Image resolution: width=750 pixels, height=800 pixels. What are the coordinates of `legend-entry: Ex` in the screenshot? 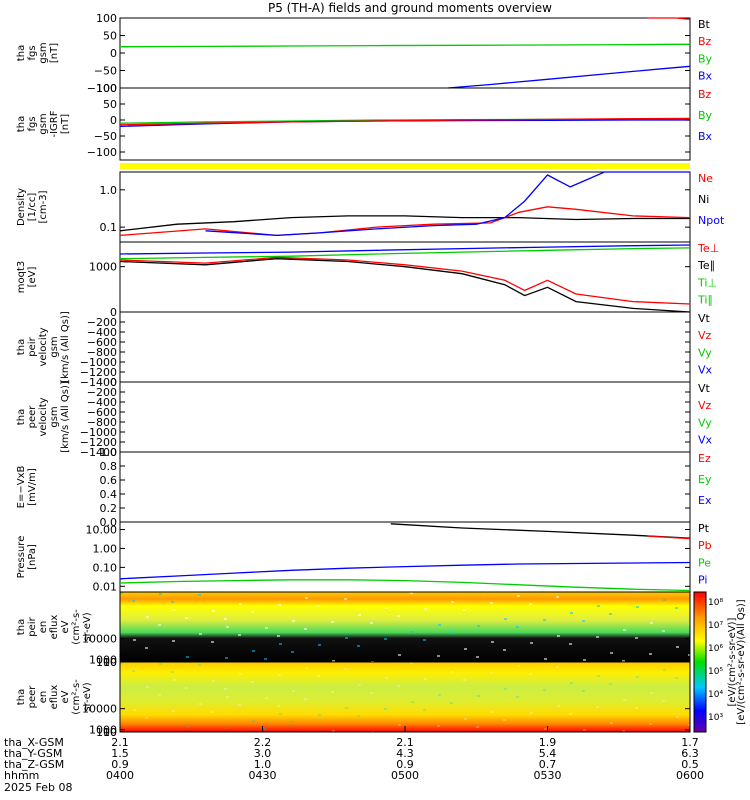 It's located at (705, 500).